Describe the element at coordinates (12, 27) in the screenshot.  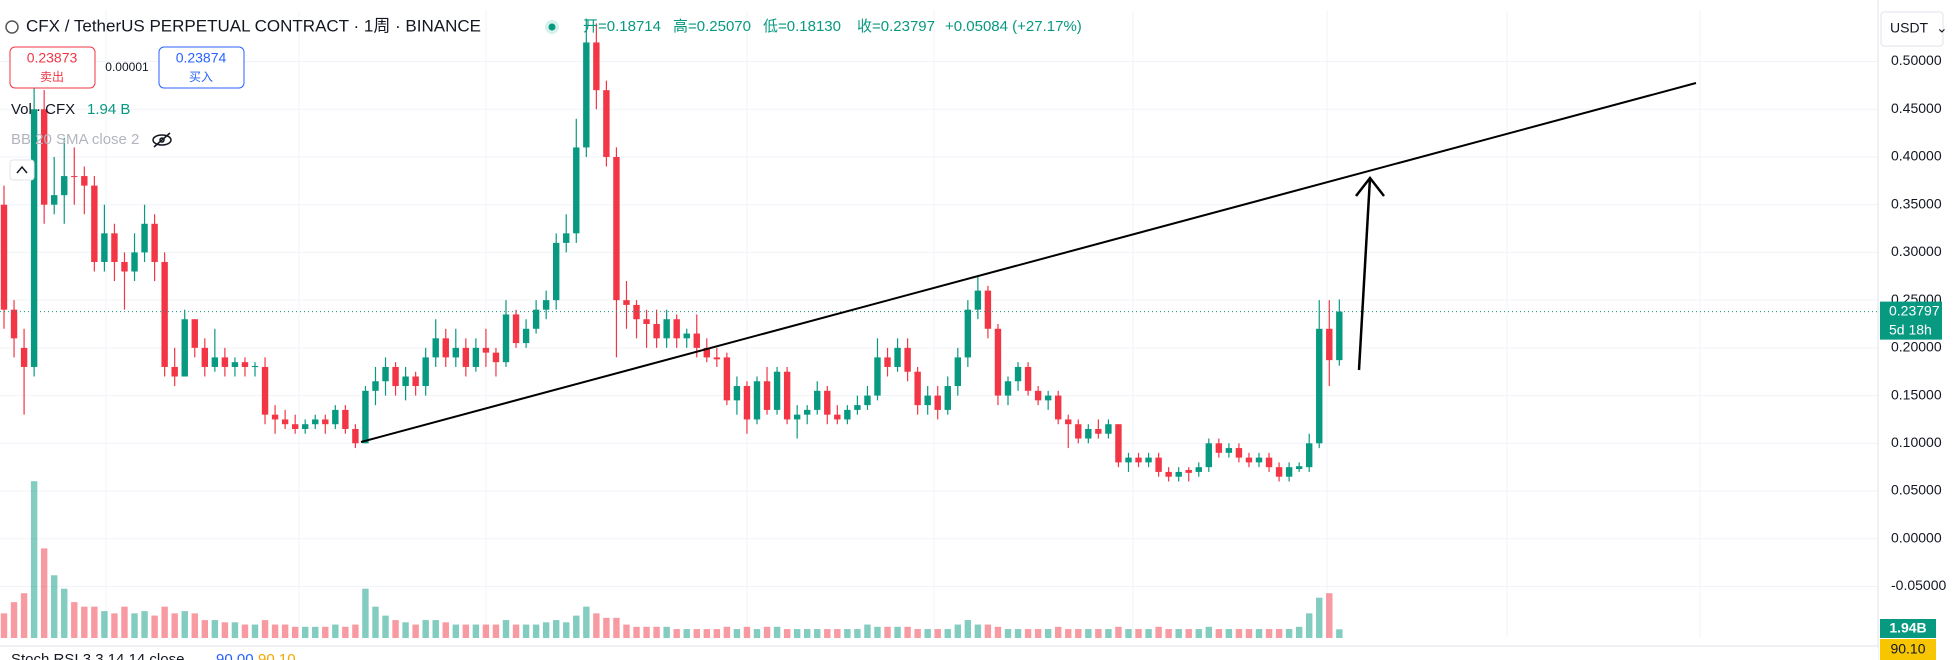
I see `symbol-icon` at that location.